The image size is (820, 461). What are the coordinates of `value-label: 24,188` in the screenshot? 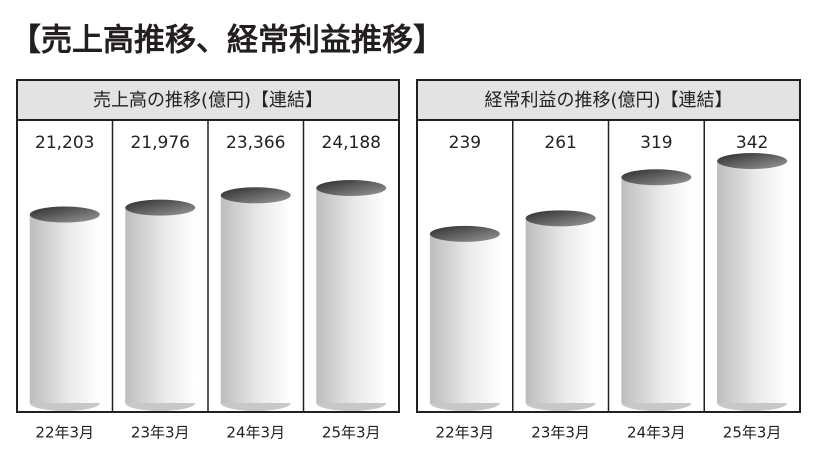 It's located at (351, 143).